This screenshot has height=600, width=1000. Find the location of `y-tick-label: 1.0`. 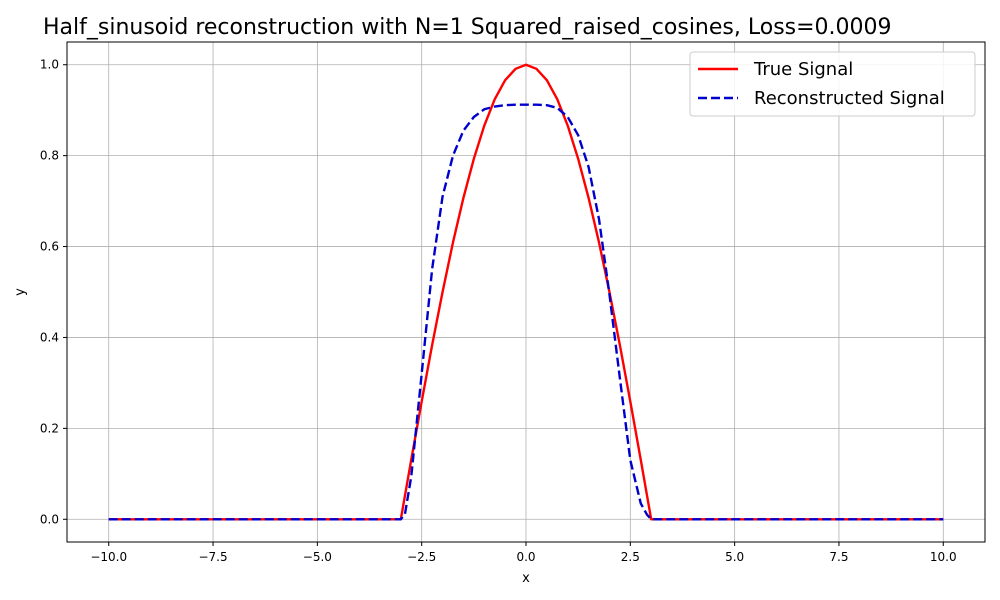

y-tick-label: 1.0 is located at coordinates (49, 65).